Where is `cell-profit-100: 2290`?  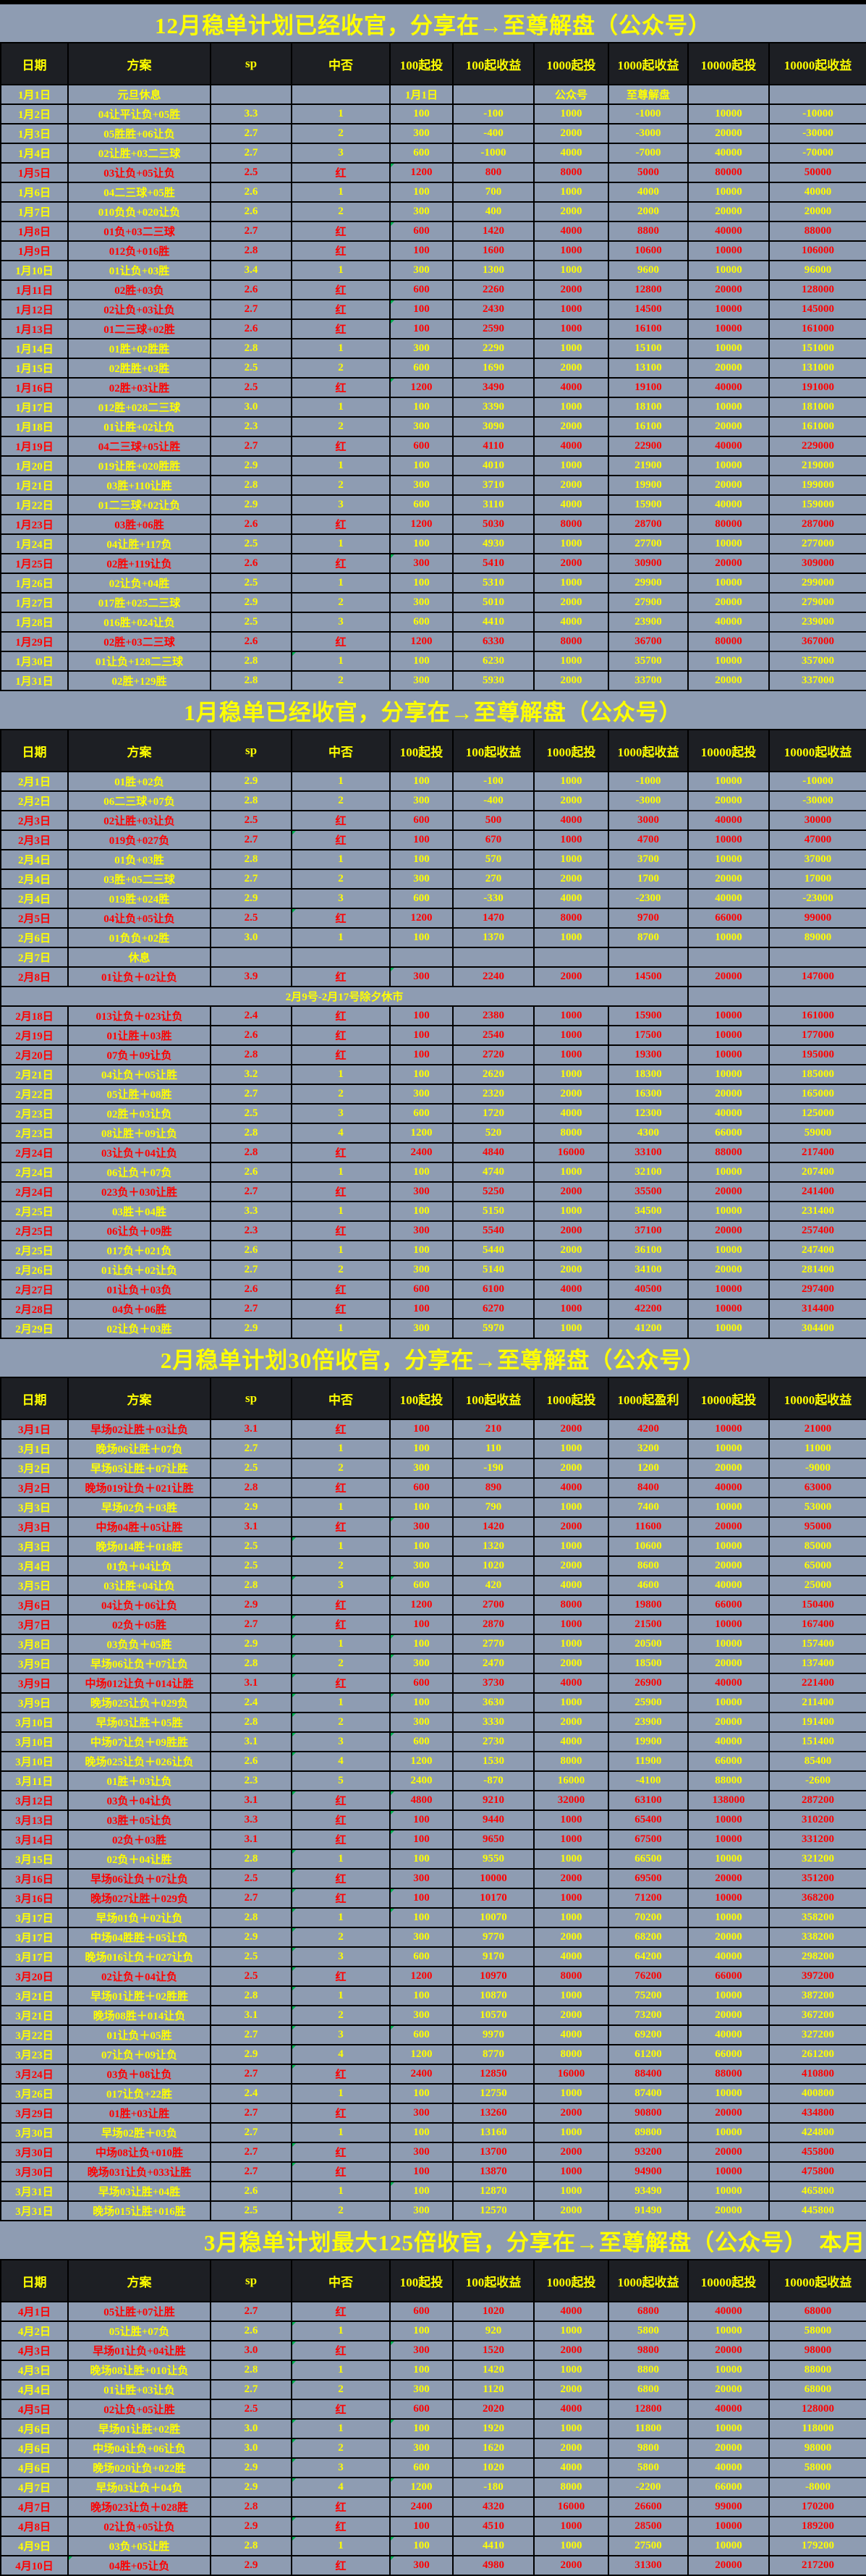
cell-profit-100: 2290 is located at coordinates (493, 348).